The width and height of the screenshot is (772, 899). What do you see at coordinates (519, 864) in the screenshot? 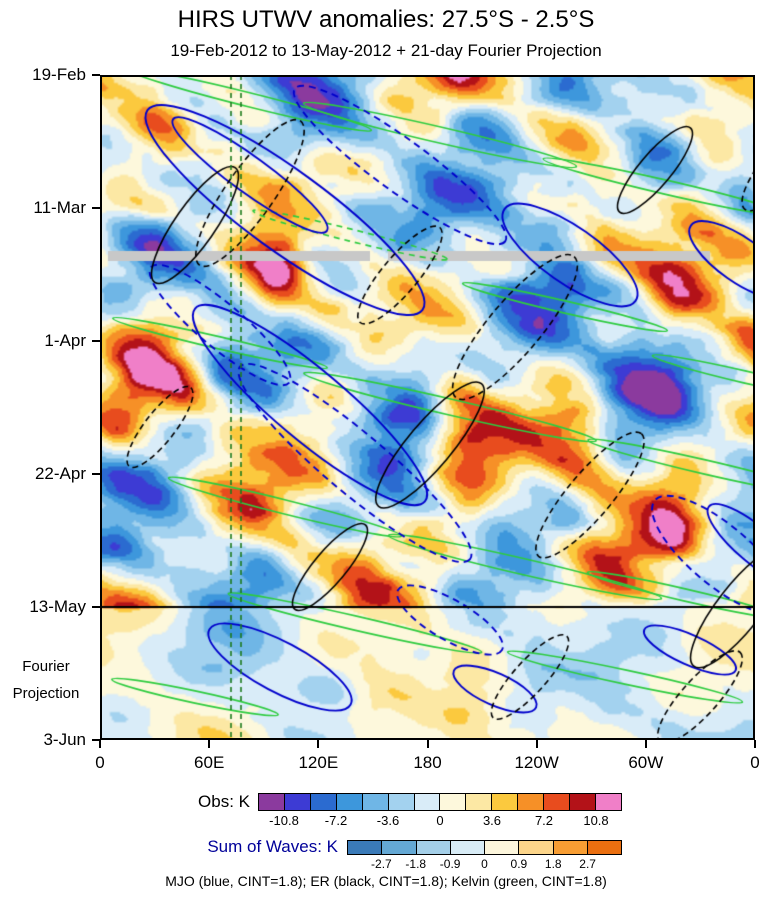
I see `colorbar-tick-label: 0.9` at bounding box center [519, 864].